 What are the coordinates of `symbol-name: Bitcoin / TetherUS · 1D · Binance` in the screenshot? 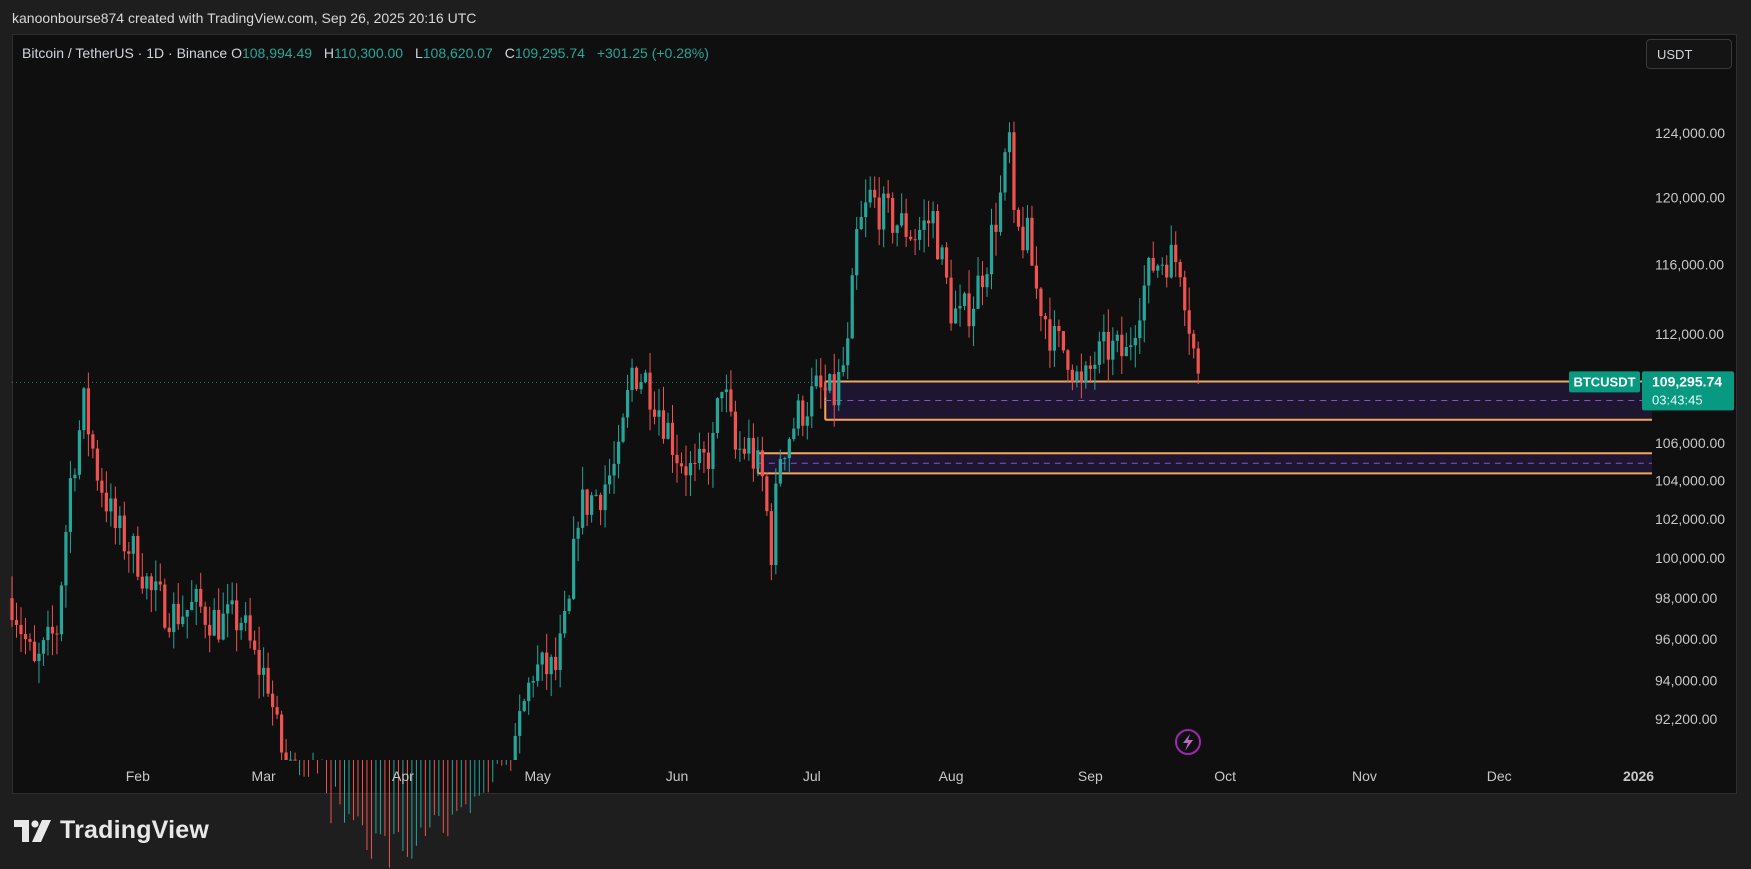 It's located at (125, 53).